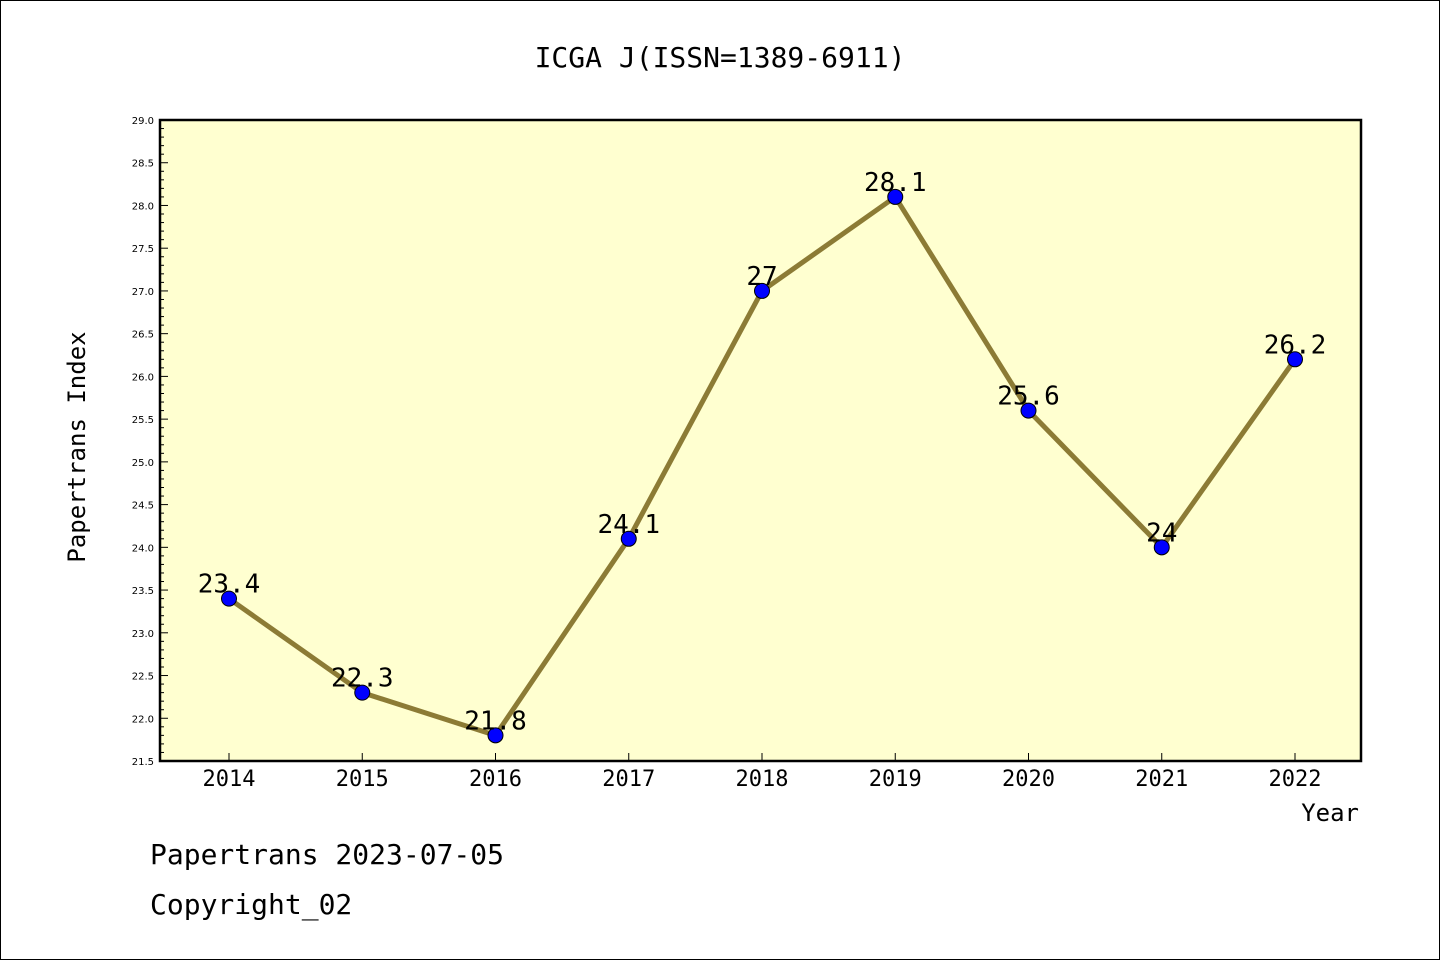  What do you see at coordinates (761, 277) in the screenshot?
I see `data-label: 27` at bounding box center [761, 277].